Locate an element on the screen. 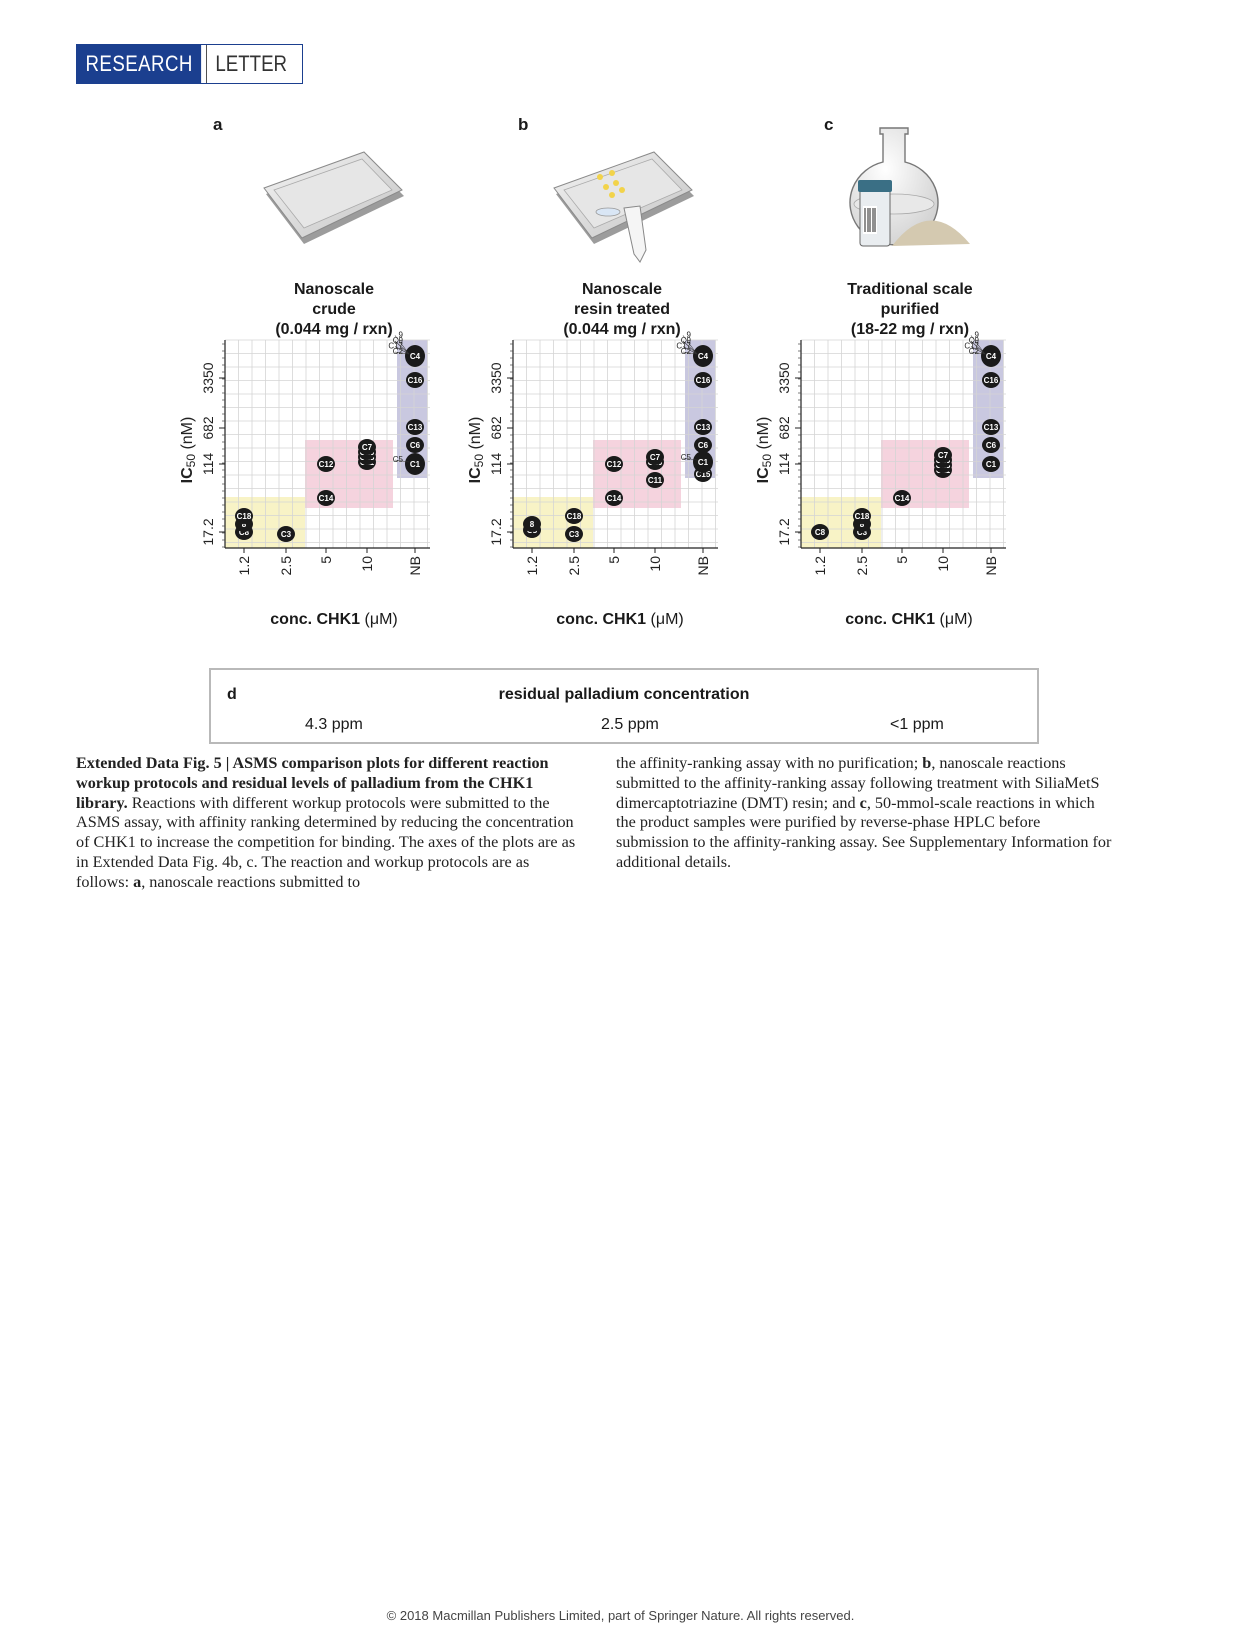  palladium-value-b: 2.5 ppm is located at coordinates (630, 724).